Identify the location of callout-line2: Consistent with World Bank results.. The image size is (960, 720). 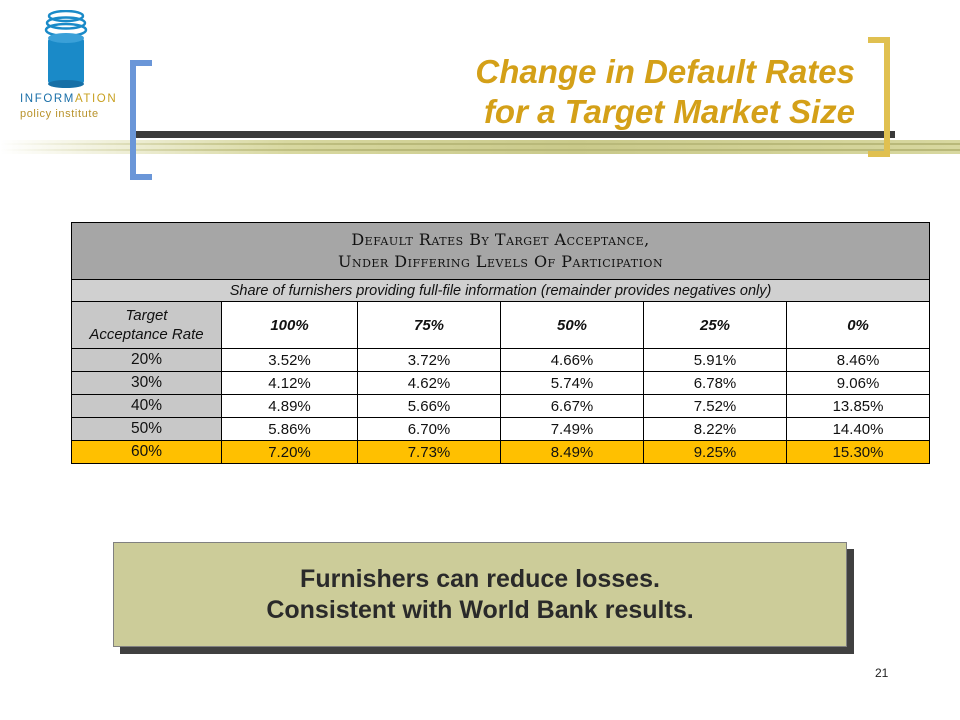
(480, 609).